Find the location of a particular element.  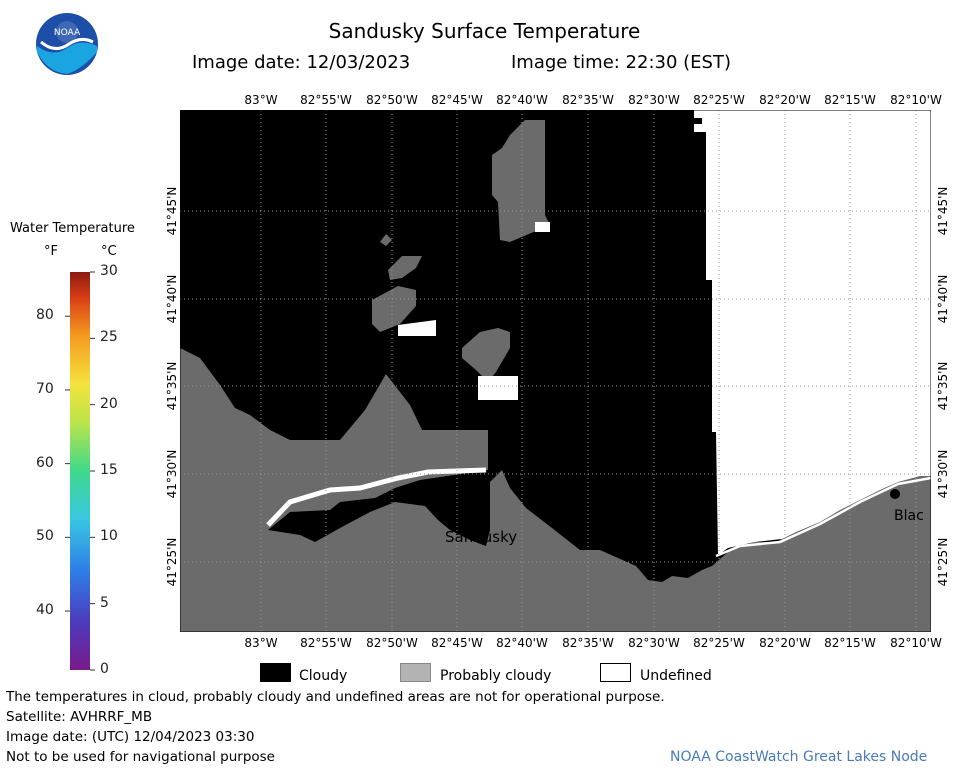

lon-tick-label-top: 82°30'W is located at coordinates (654, 100).